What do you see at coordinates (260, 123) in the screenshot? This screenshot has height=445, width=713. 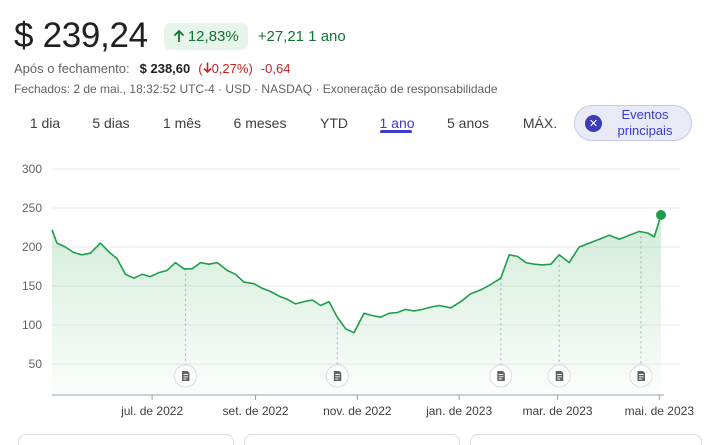 I see `tab-6-months: 6 meses` at bounding box center [260, 123].